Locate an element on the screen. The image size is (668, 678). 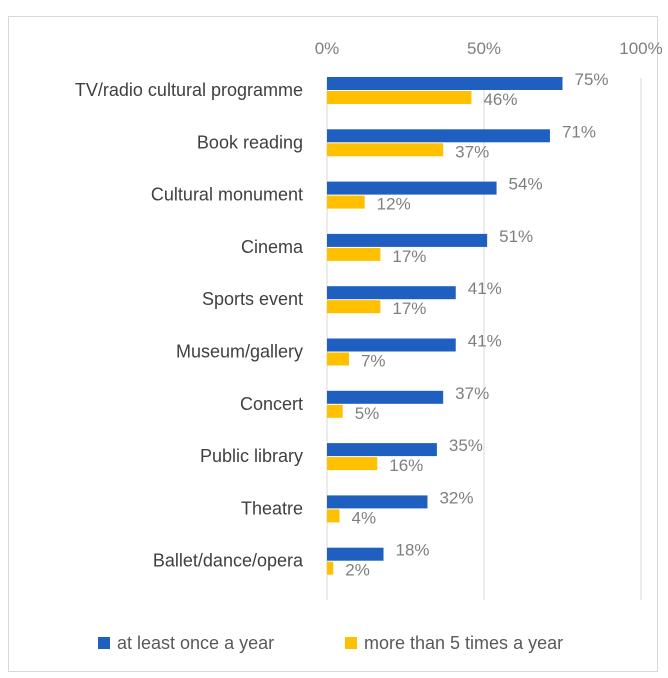
data-label: 32% is located at coordinates (456, 497).